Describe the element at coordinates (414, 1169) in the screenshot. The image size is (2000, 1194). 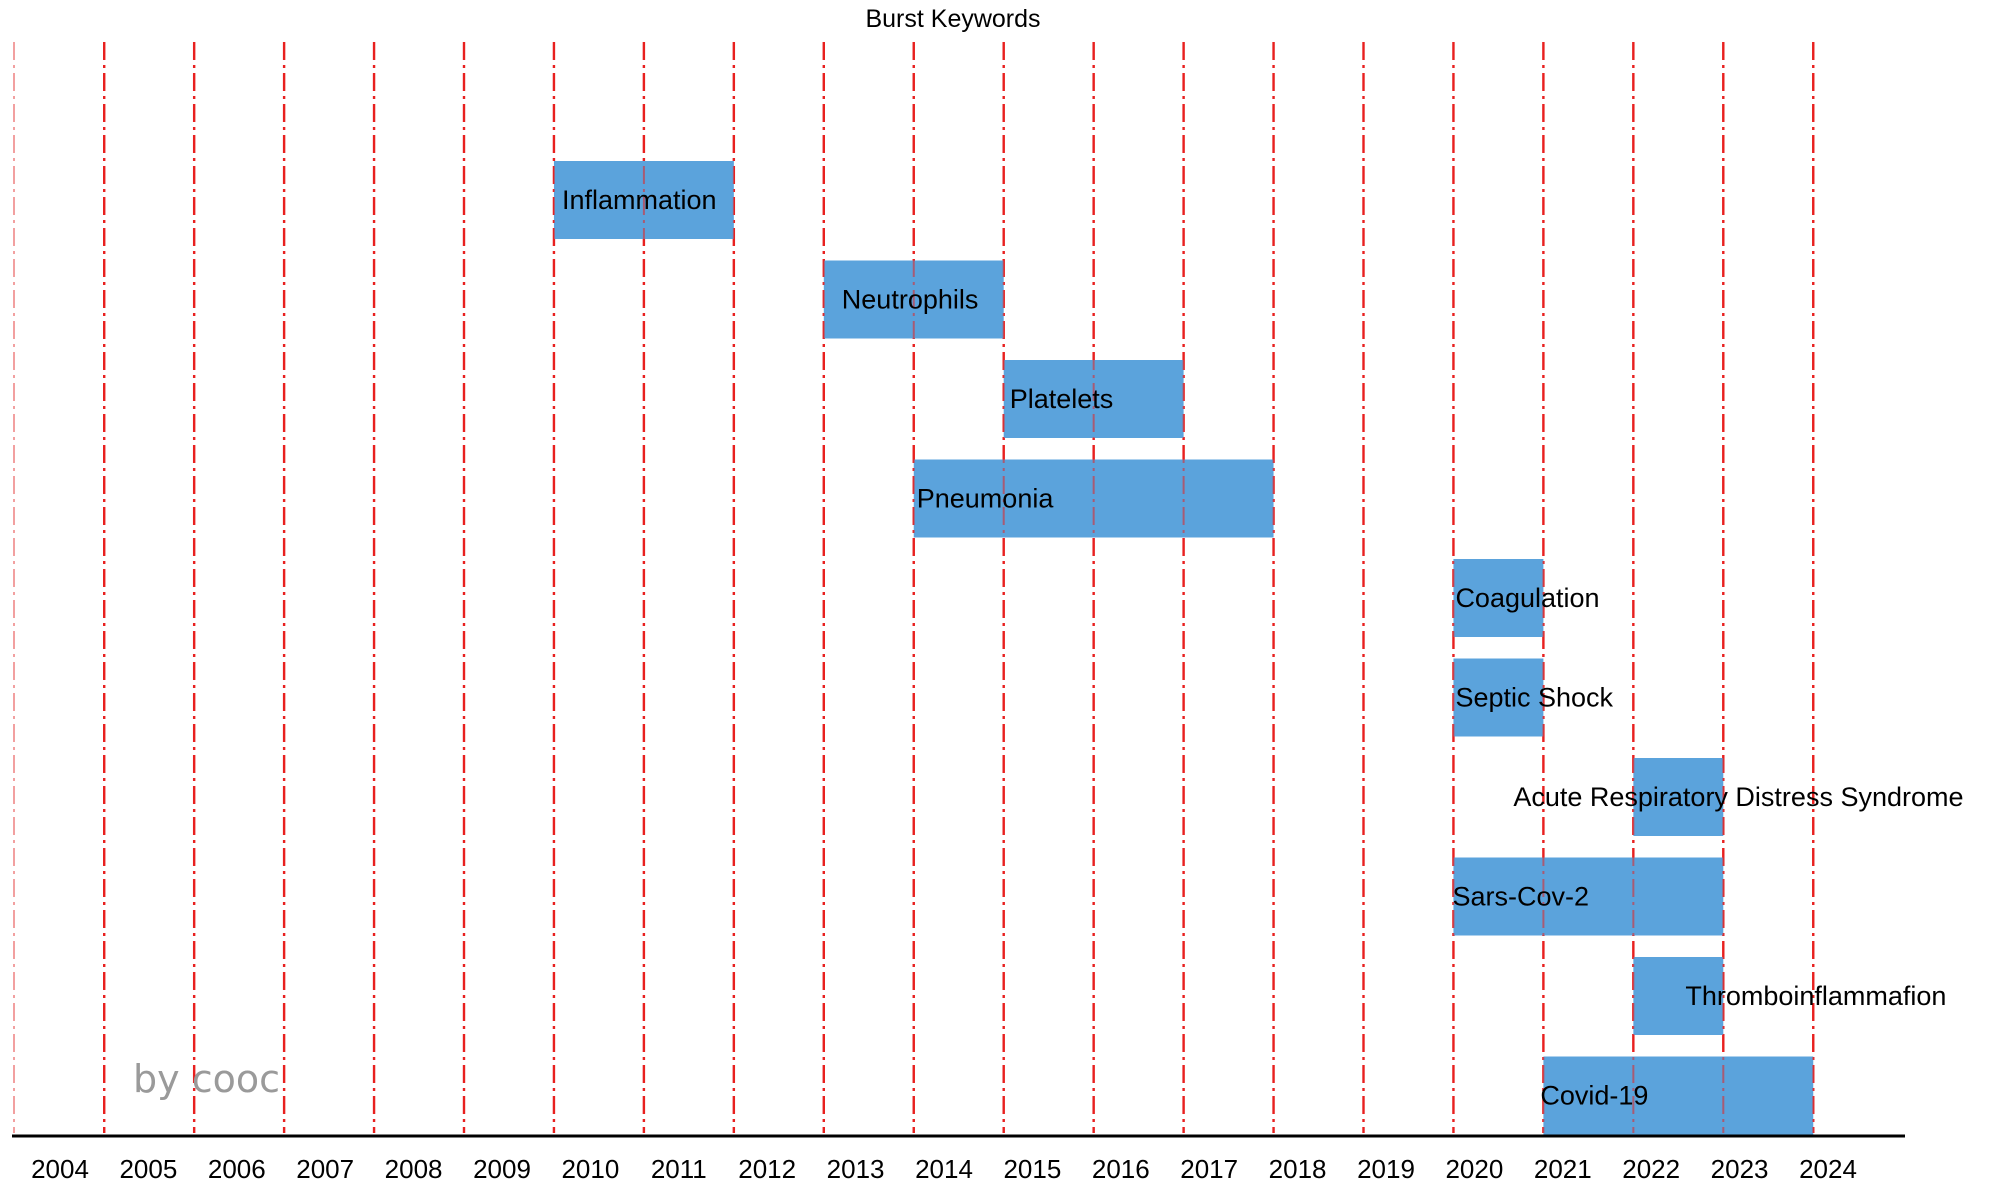
I see `x-tick-label: 2008` at that location.